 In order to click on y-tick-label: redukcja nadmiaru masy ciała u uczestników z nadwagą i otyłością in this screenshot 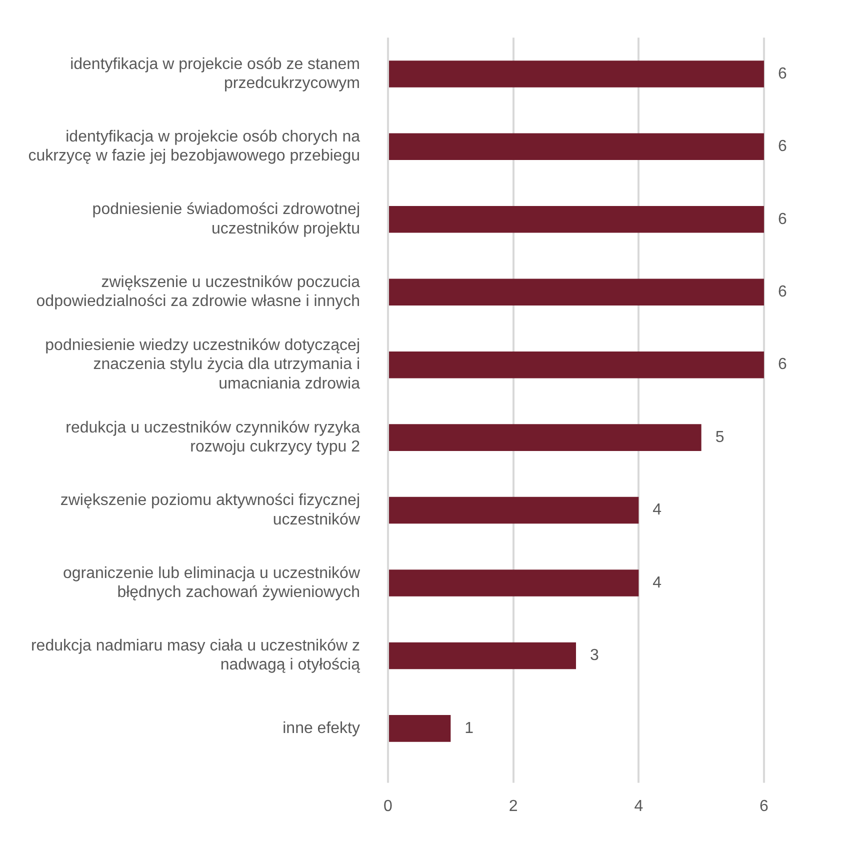, I will do `click(195, 656)`.